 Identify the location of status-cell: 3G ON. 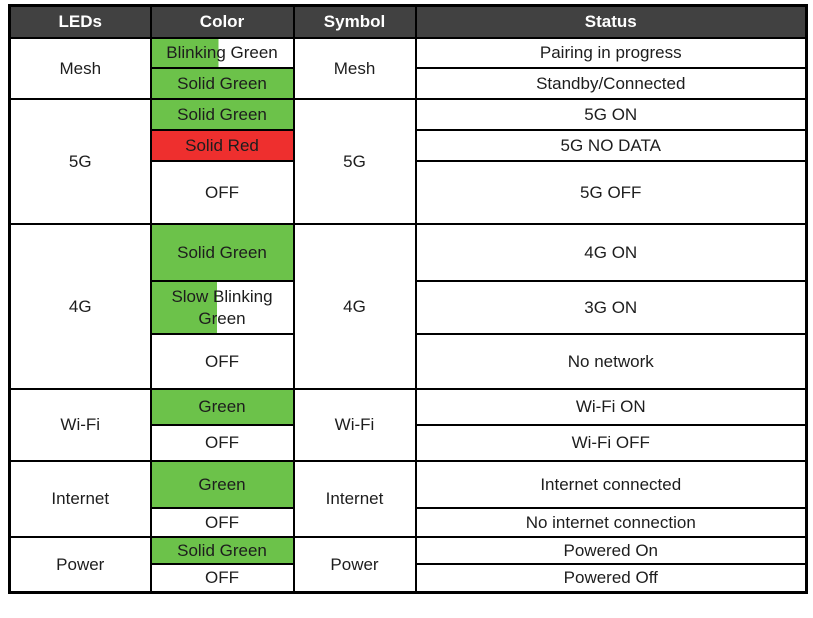
(611, 307).